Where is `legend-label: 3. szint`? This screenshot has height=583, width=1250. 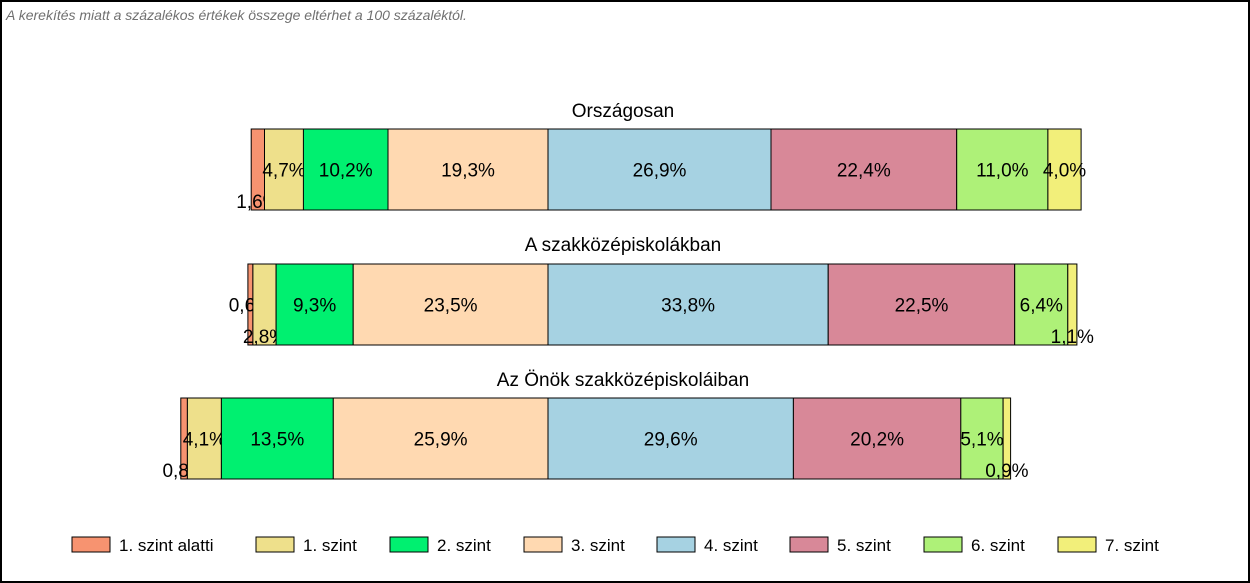
legend-label: 3. szint is located at coordinates (598, 545).